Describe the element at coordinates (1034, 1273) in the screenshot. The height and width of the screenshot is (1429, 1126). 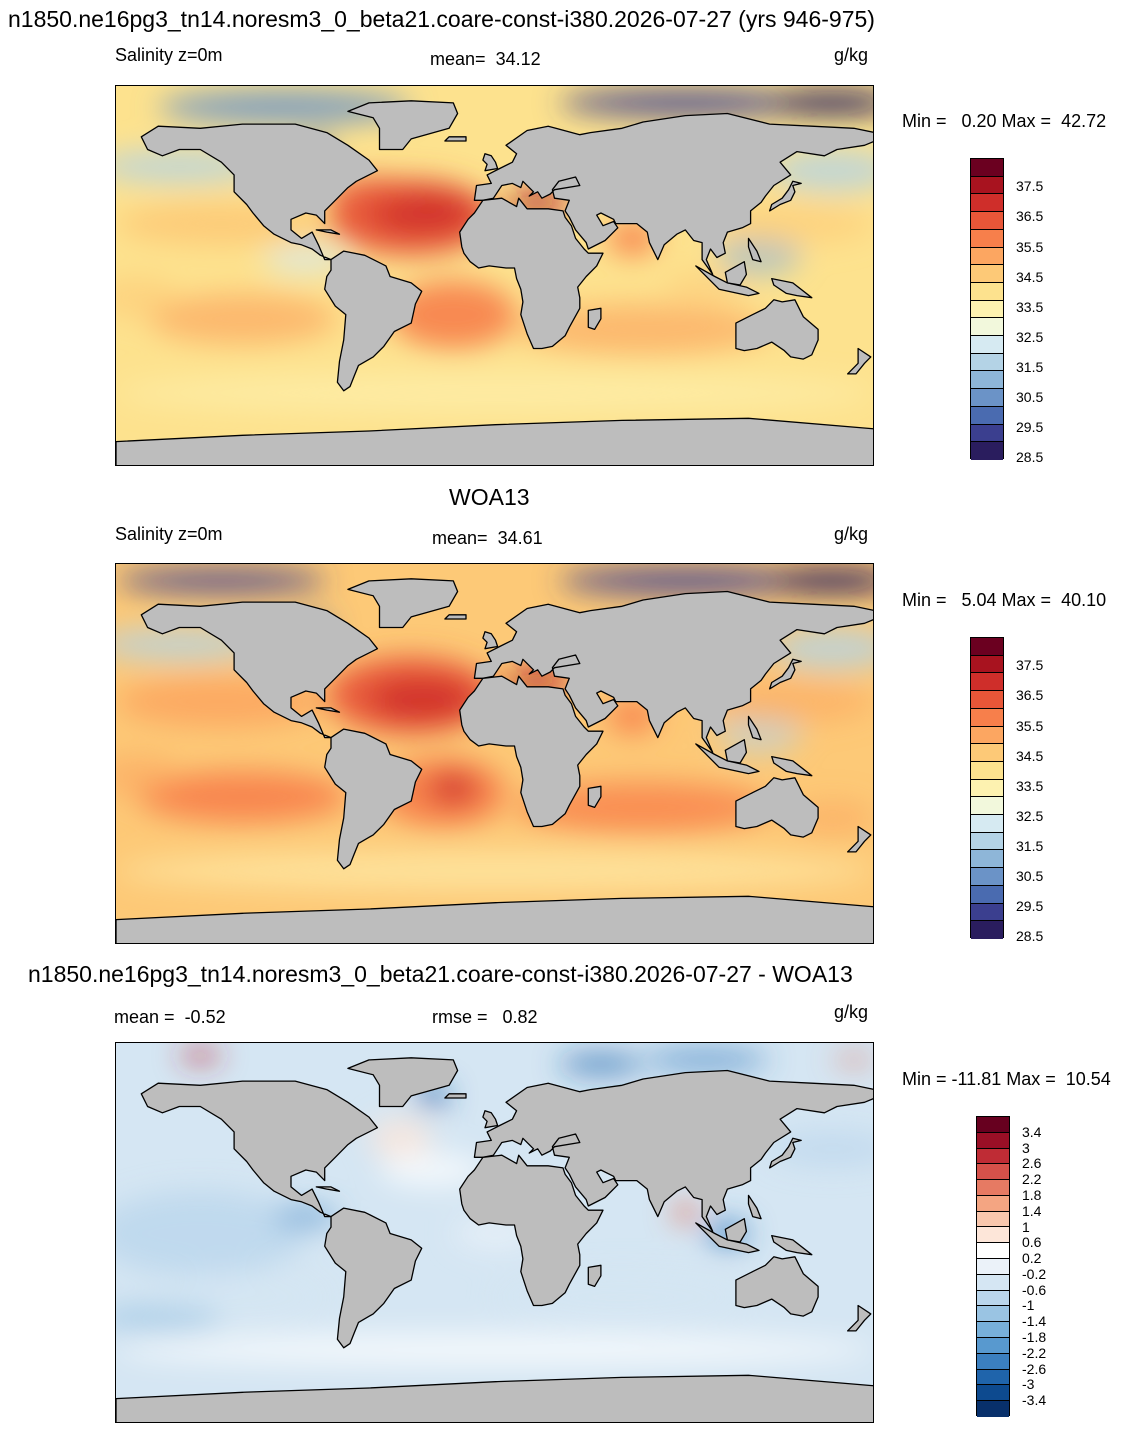
I see `colorbar-tick-label: -0.2` at that location.